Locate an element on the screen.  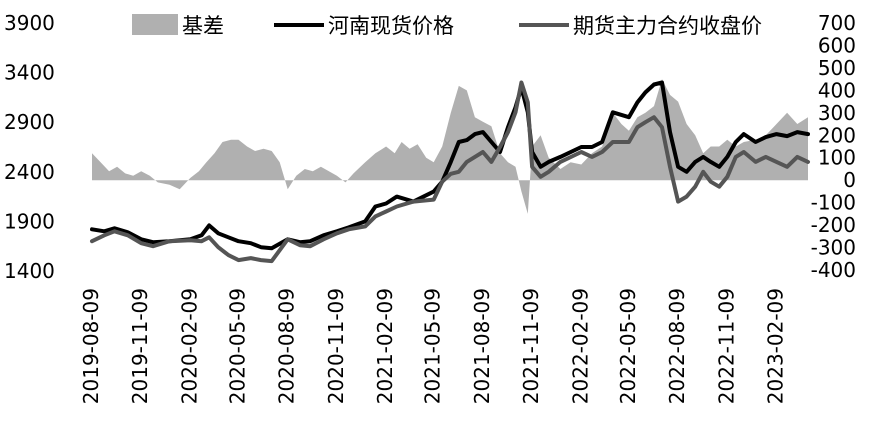
x-tick-label: 2019-08-09 is located at coordinates (91, 346).